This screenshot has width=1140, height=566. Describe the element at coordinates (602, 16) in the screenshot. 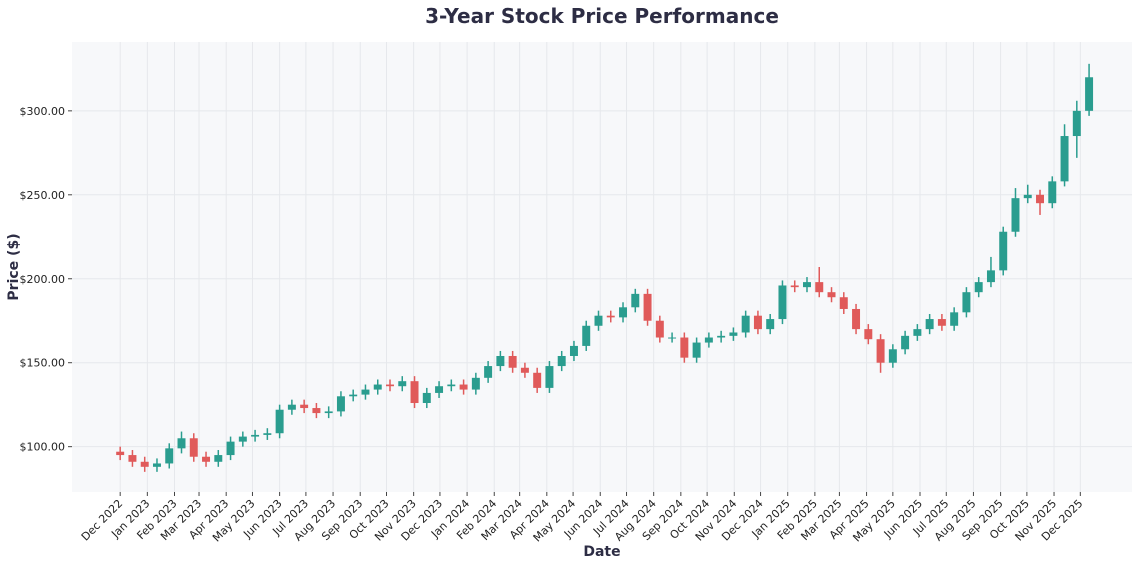

I see `chart-title: 3-Year Stock Price Performance` at that location.